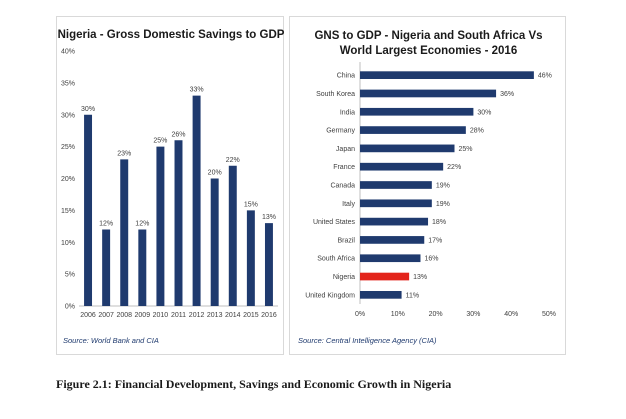 Image resolution: width=626 pixels, height=419 pixels. I want to click on x-tick-label: 2014, so click(233, 314).